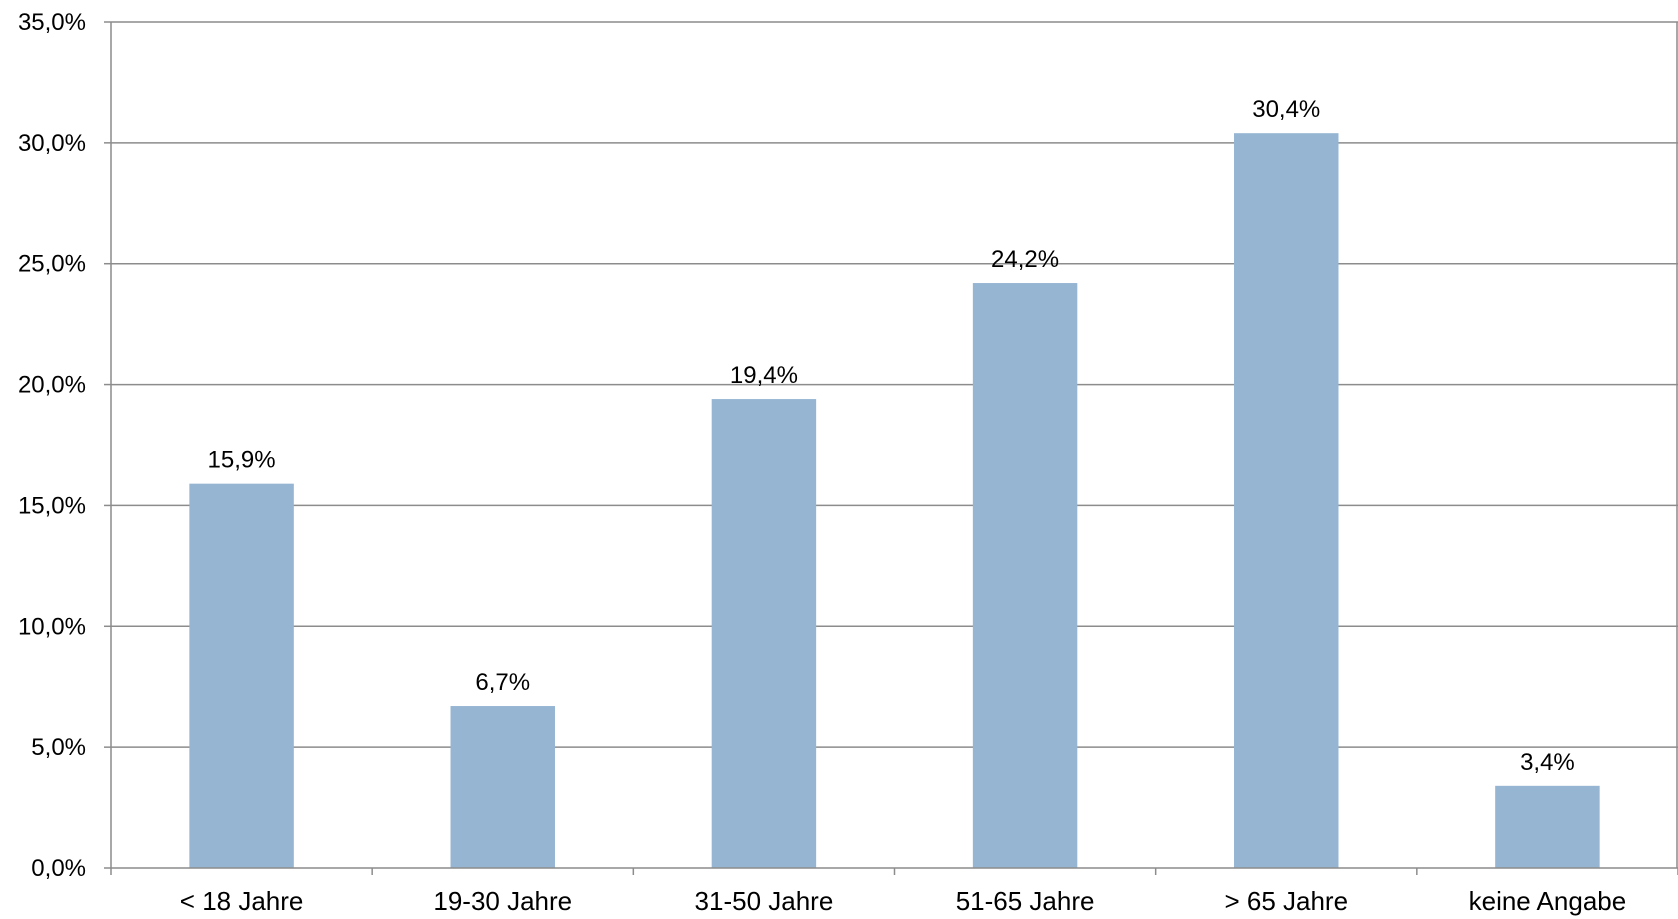 This screenshot has height=919, width=1678. Describe the element at coordinates (502, 682) in the screenshot. I see `data-label: 6,7%` at that location.